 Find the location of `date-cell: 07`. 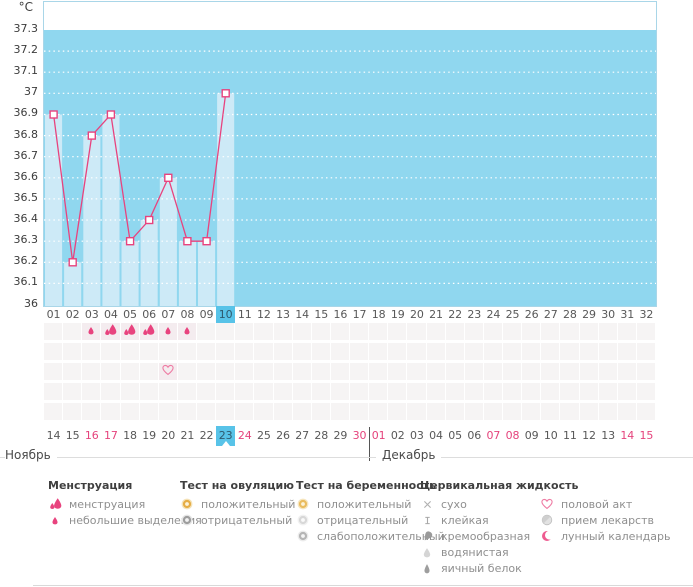

date-cell: 07 is located at coordinates (493, 435).